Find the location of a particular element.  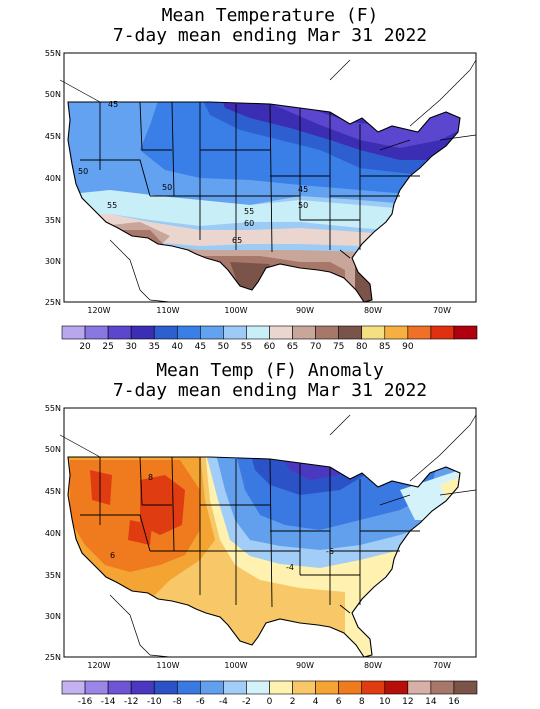

map1-lat-labels: 55N 50N 45N 40N 35N 30N 25N is located at coordinates (53, 178).